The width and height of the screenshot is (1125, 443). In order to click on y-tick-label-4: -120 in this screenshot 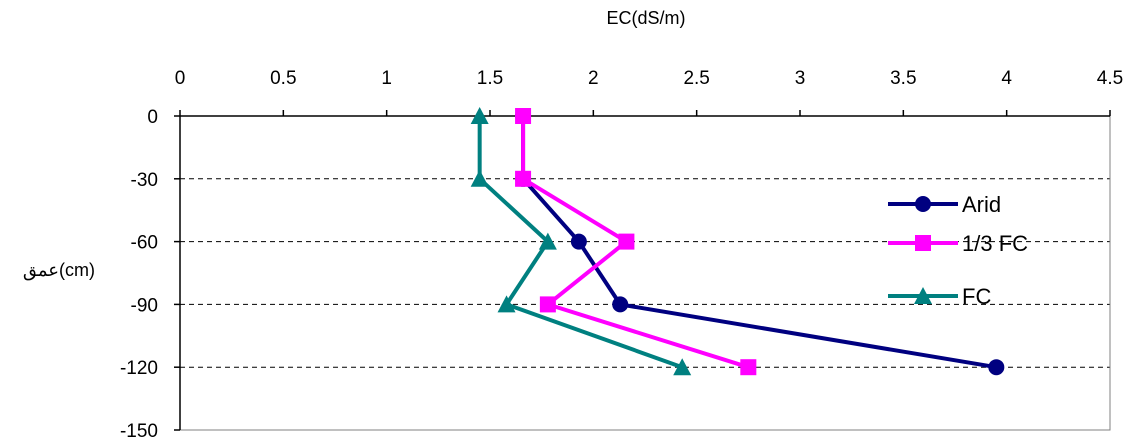, I will do `click(139, 368)`.